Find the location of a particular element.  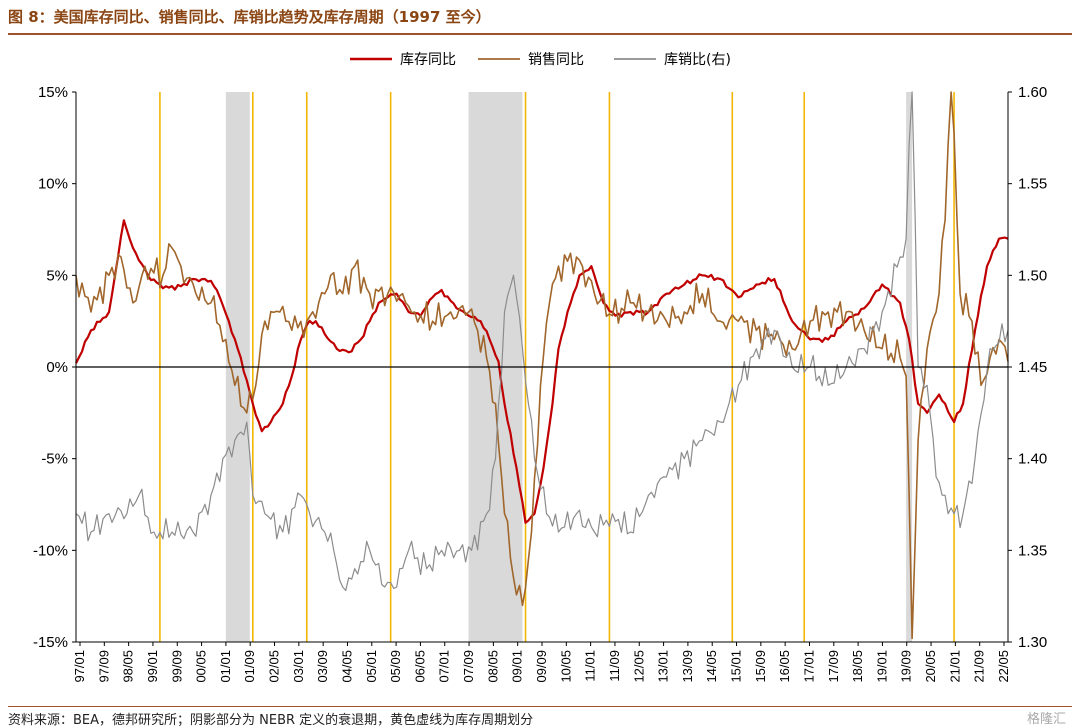

x-tick-label-31: 17/01 is located at coordinates (808, 666).